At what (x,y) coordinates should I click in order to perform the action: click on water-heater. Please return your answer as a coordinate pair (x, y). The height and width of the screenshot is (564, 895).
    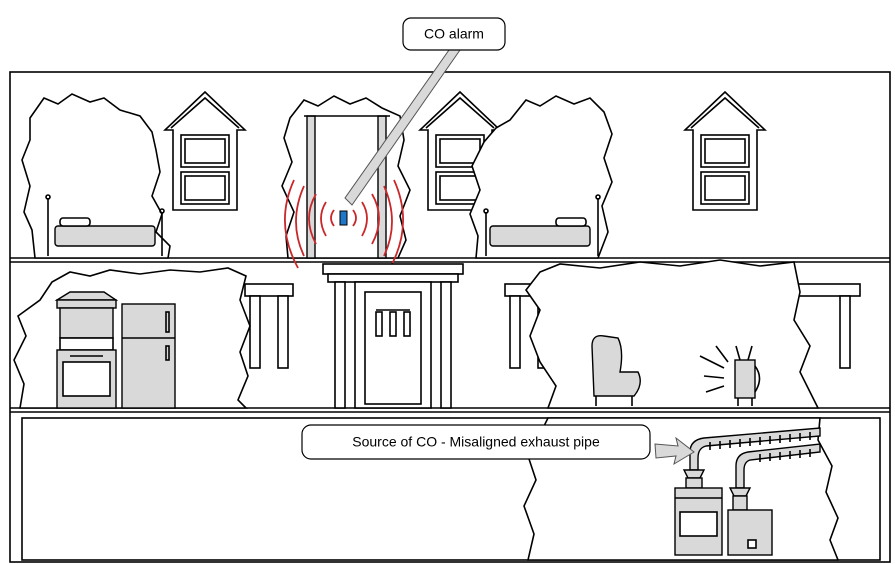
    Looking at the image, I should click on (750, 521).